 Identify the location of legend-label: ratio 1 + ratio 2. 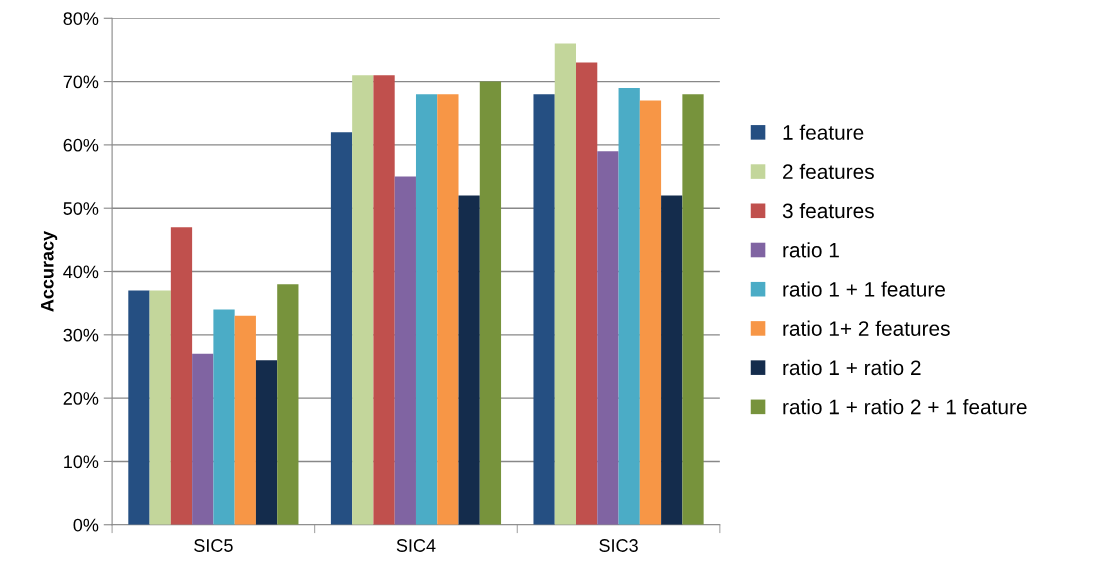
(852, 367).